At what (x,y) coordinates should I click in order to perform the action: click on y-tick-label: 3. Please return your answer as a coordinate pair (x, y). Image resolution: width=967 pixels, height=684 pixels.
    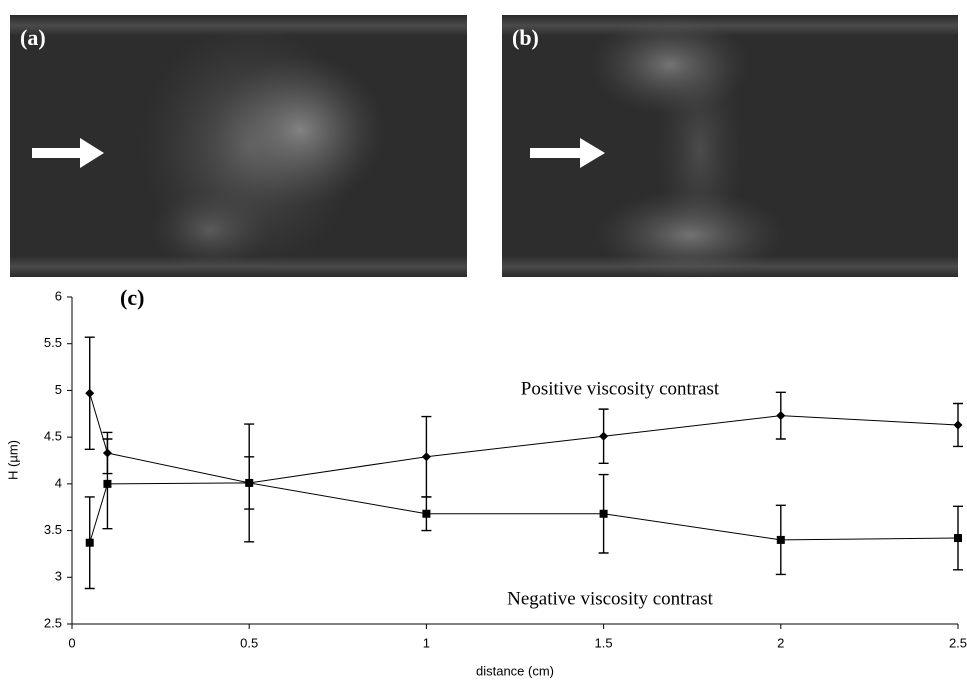
    Looking at the image, I should click on (58, 576).